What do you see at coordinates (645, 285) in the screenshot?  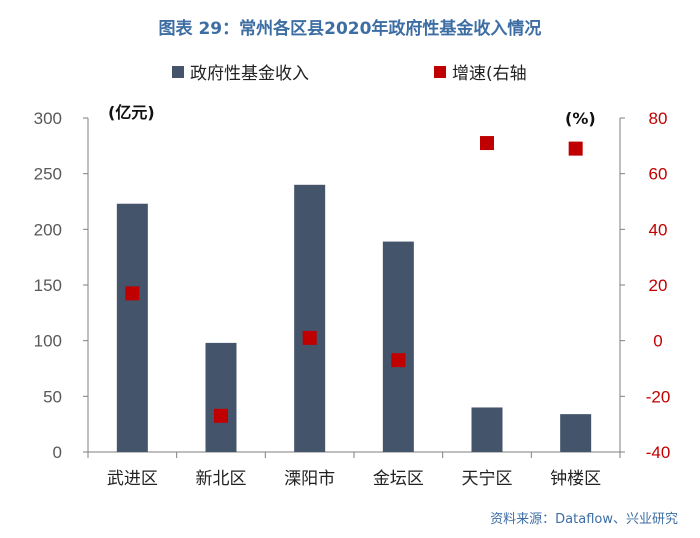 I see `right-axis-ticks: -40 -20 0 20 40 60 80` at bounding box center [645, 285].